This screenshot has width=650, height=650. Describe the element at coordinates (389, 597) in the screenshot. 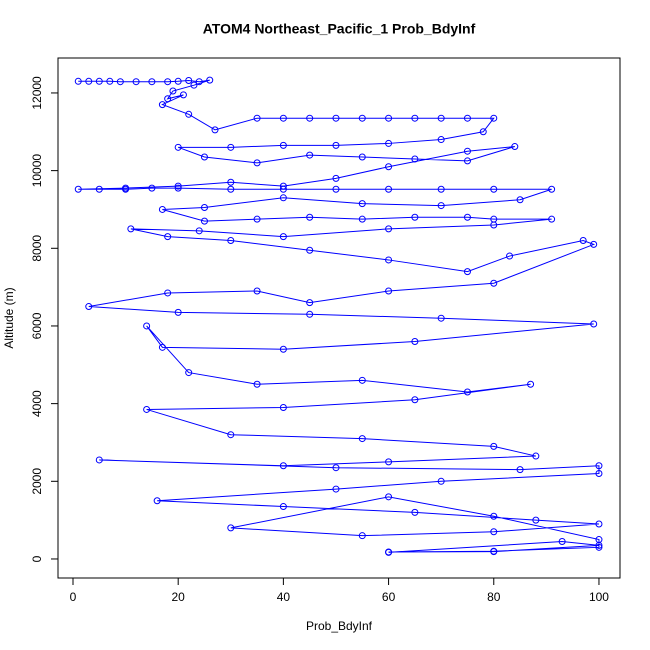

I see `x-tick-label: 60` at that location.